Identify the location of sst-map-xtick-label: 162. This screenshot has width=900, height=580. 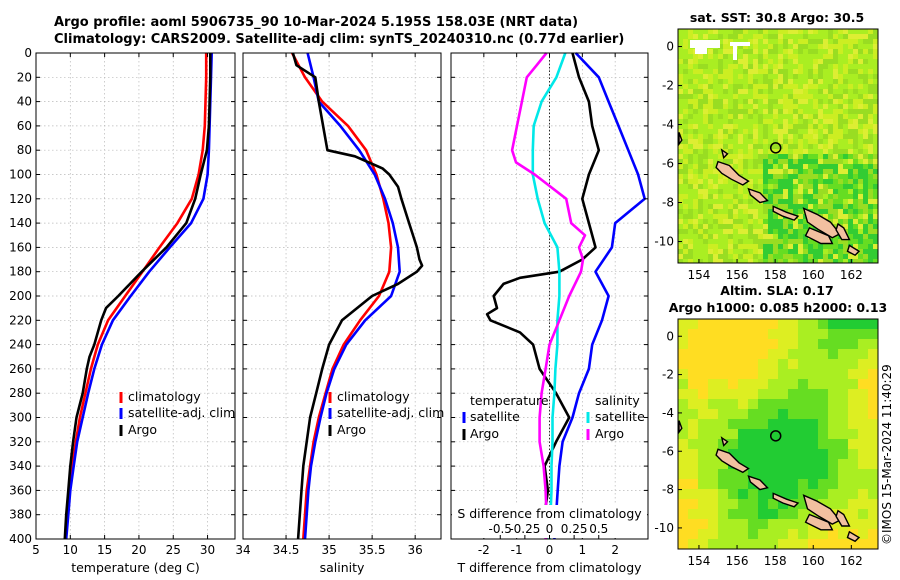
(851, 275).